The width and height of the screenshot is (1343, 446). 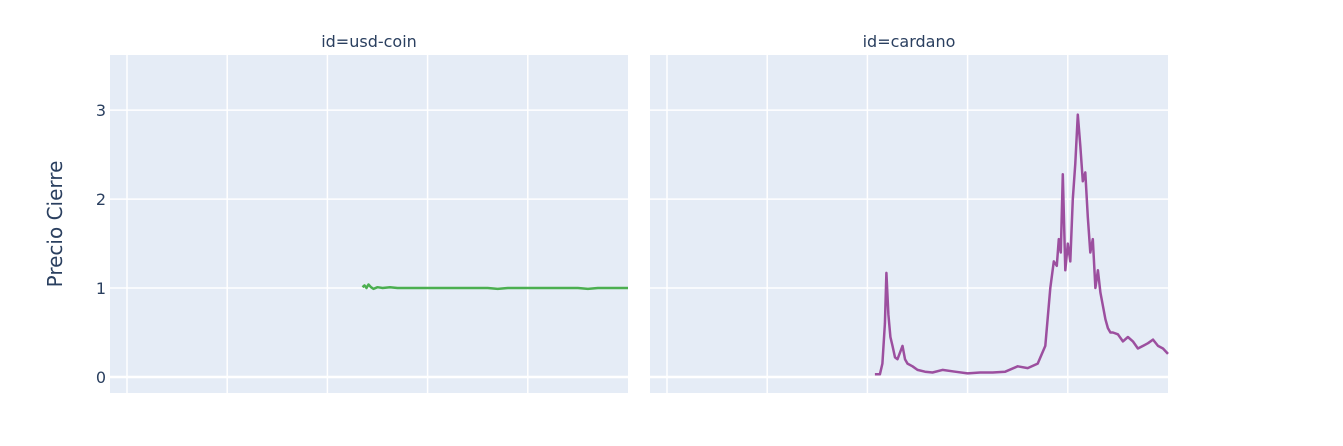 What do you see at coordinates (101, 199) in the screenshot?
I see `y-tick-label: 2` at bounding box center [101, 199].